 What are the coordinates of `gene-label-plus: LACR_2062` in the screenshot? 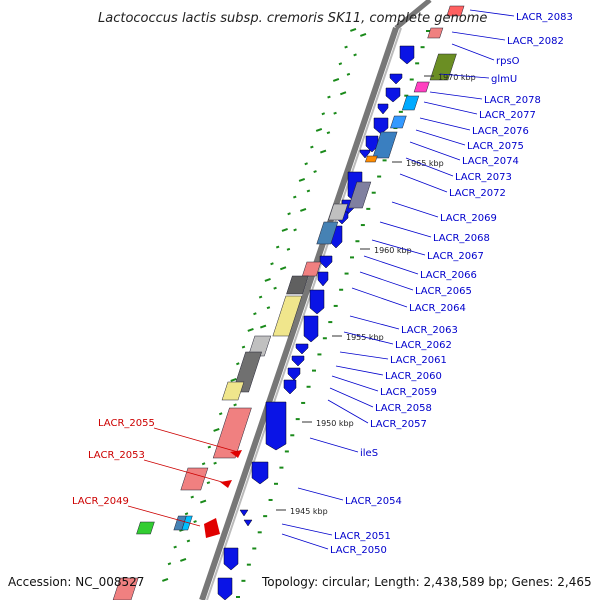 It's located at (423, 345).